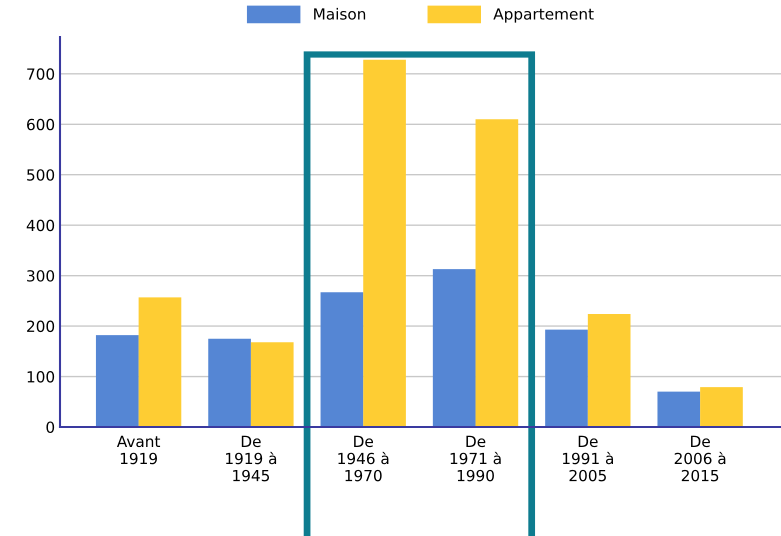 Image resolution: width=781 pixels, height=536 pixels. What do you see at coordinates (41, 377) in the screenshot?
I see `y-tick-label: 100` at bounding box center [41, 377].